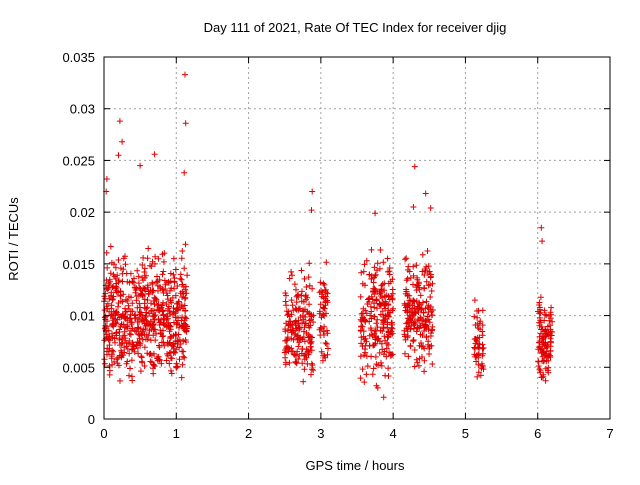  I want to click on point-cluster-pass-3.8h, so click(377, 318).